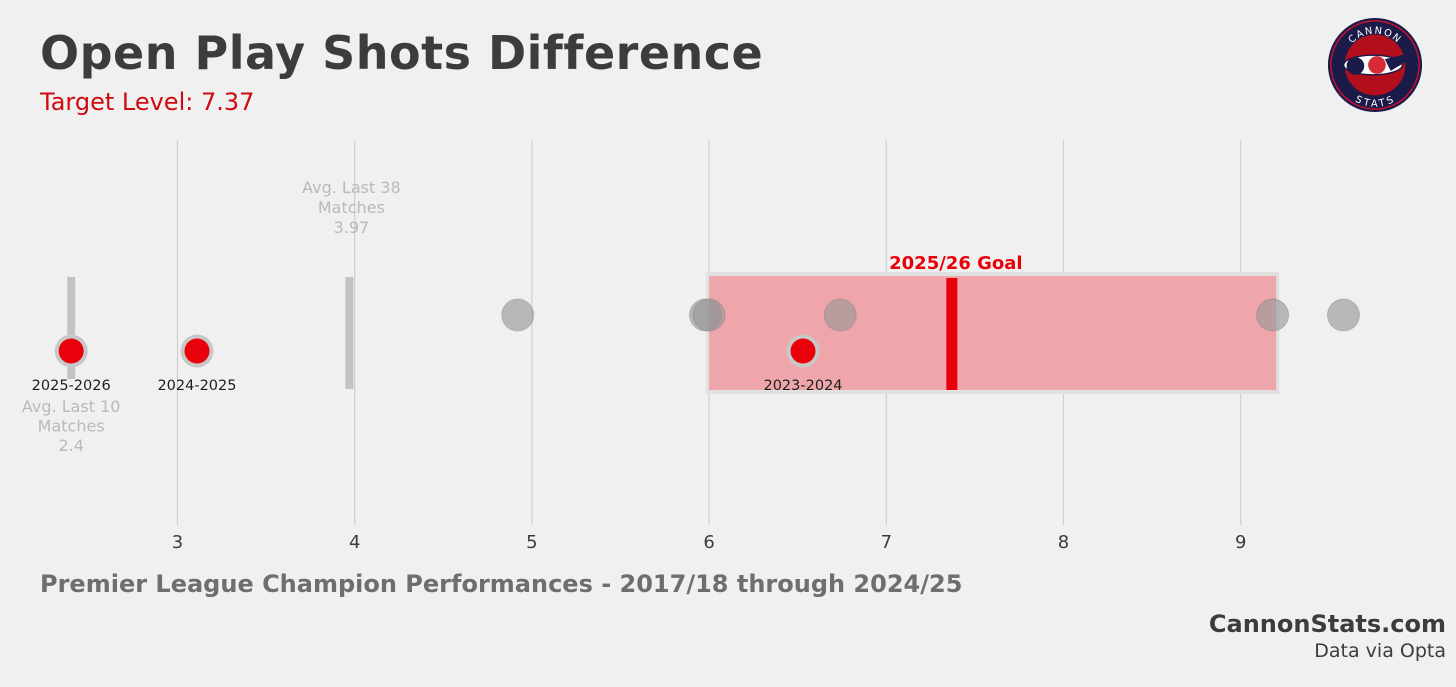  Describe the element at coordinates (351, 187) in the screenshot. I see `average-38-label: Avg. Last 38` at that location.